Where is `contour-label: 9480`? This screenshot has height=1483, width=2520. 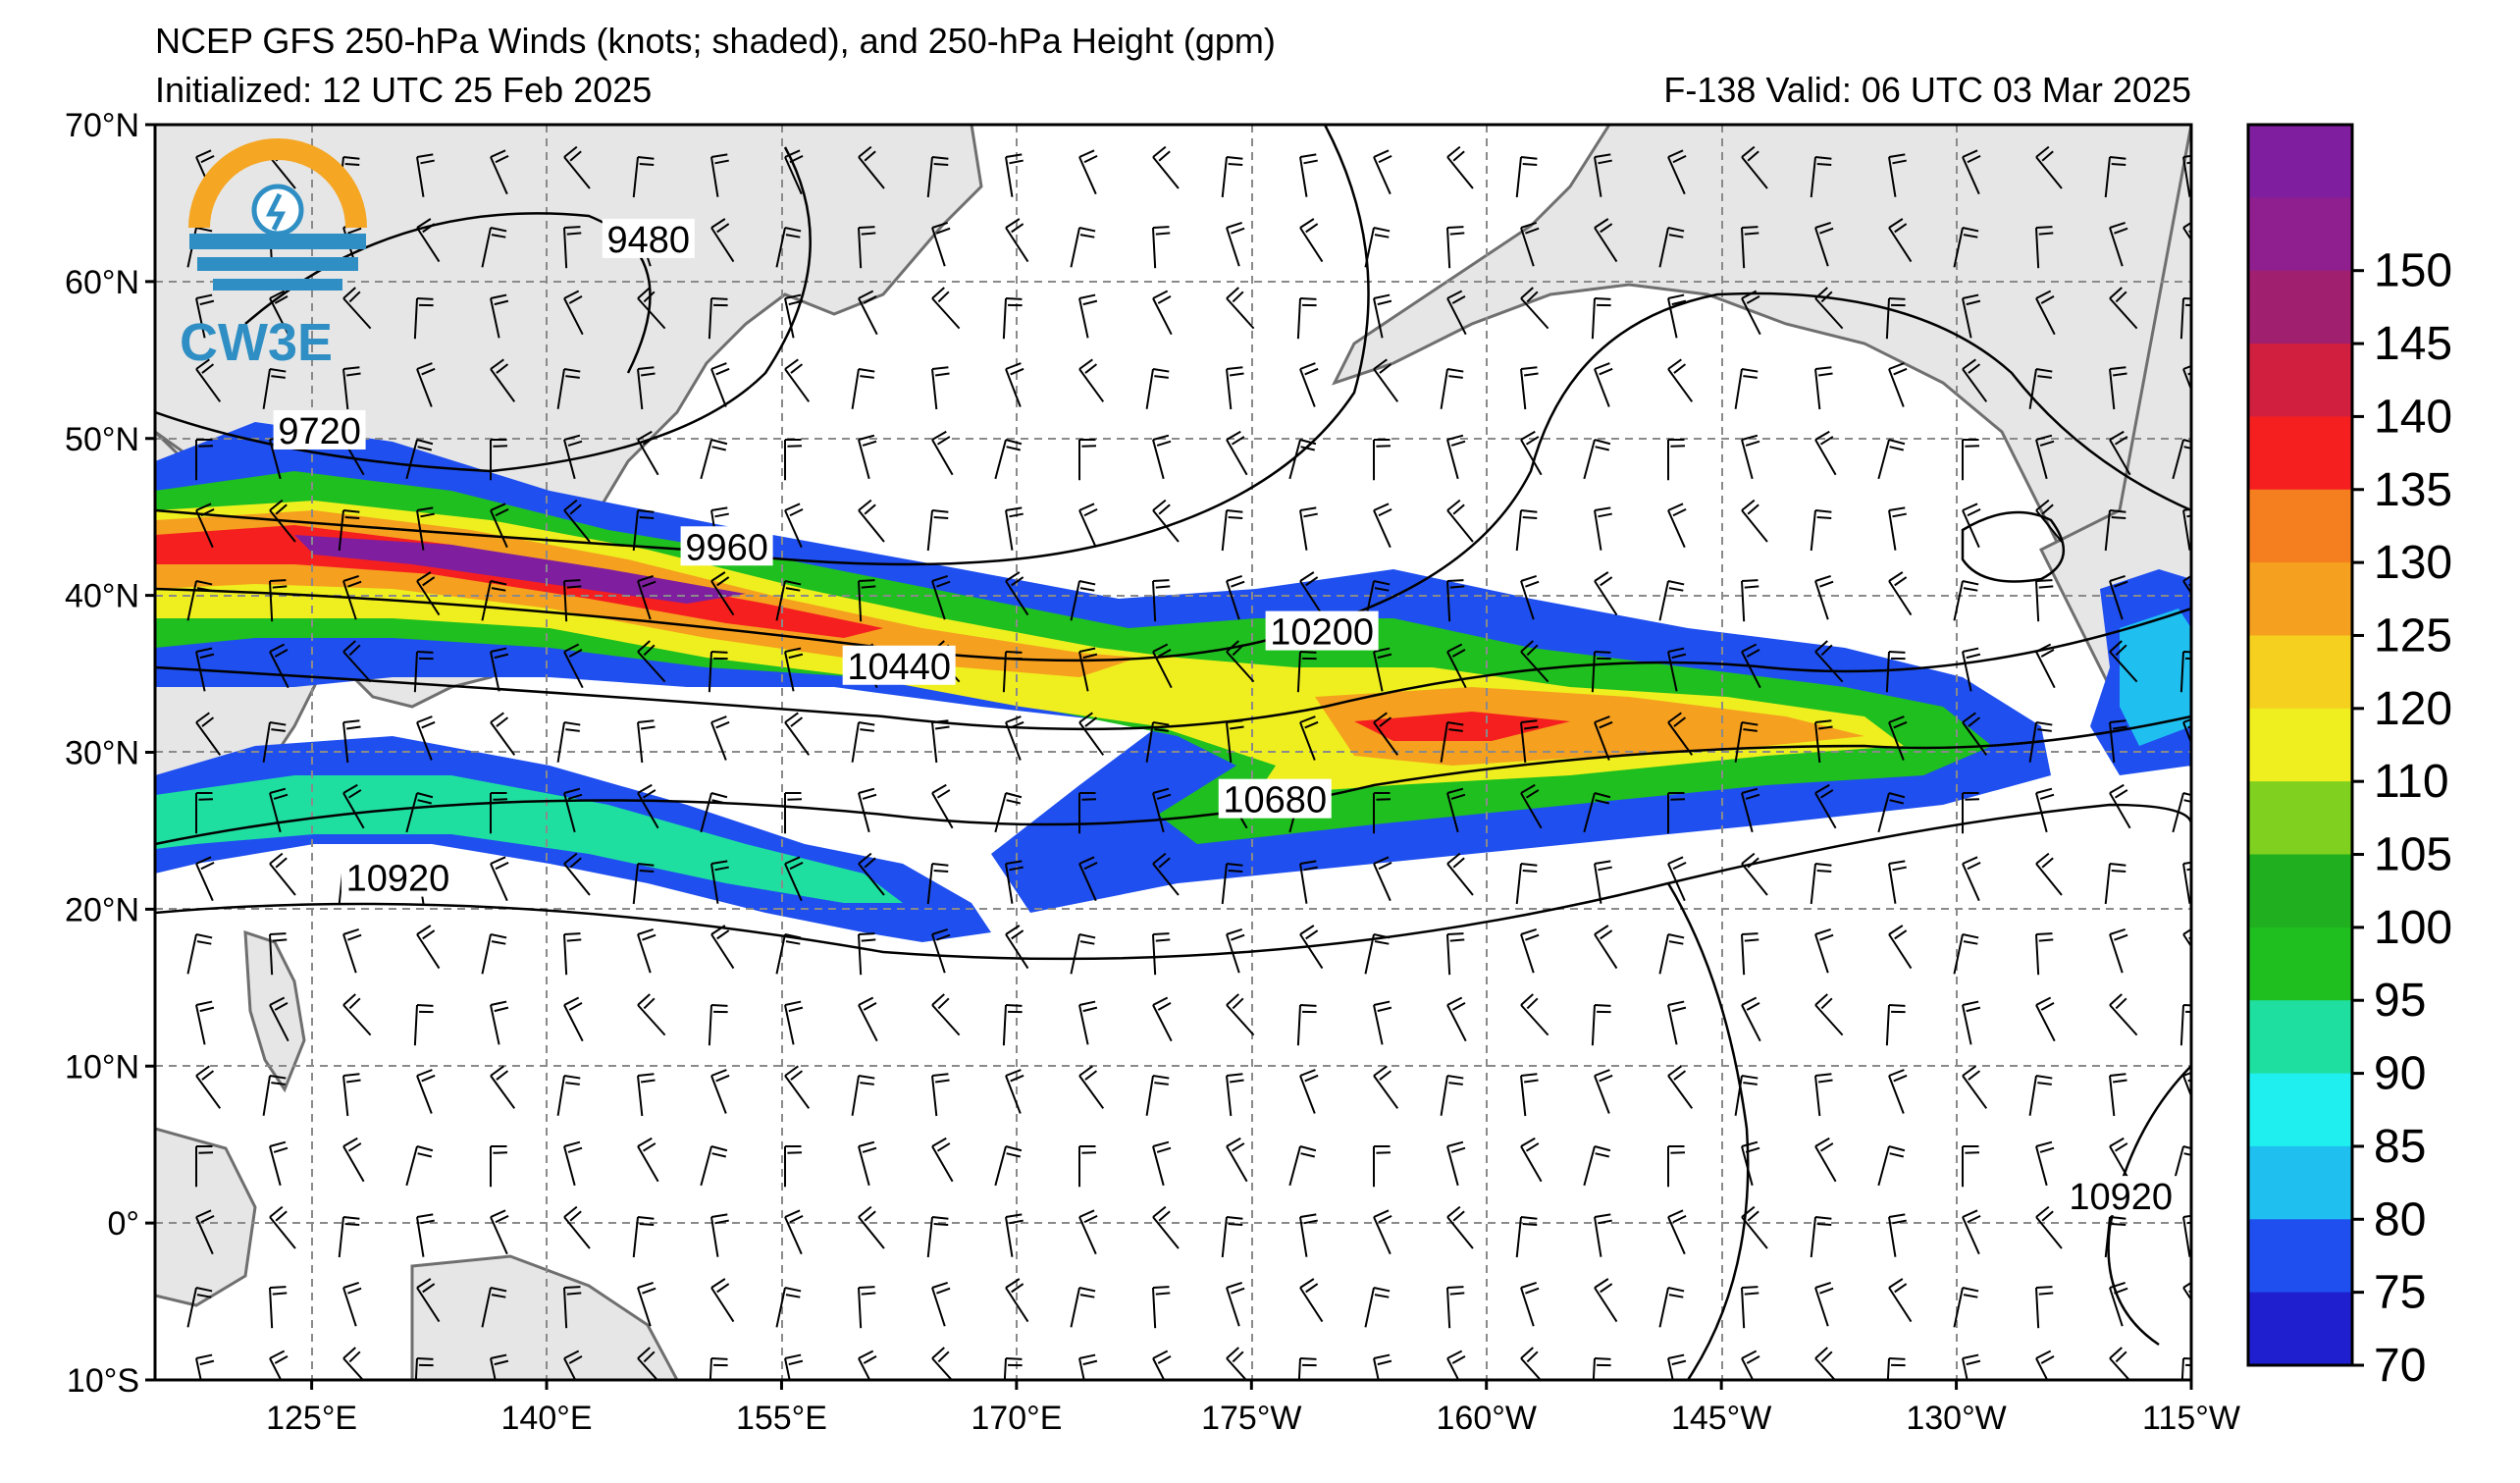
contour-label: 9480 is located at coordinates (649, 241).